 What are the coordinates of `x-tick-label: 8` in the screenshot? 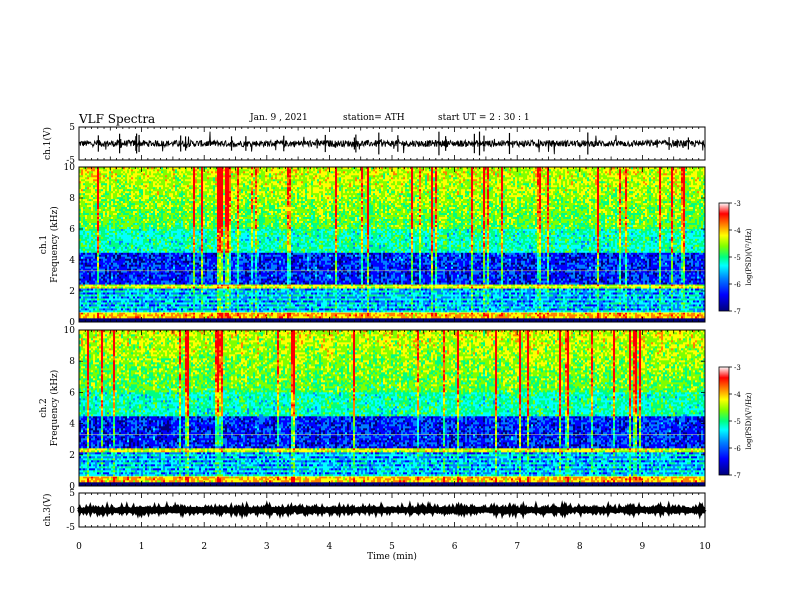 It's located at (580, 547).